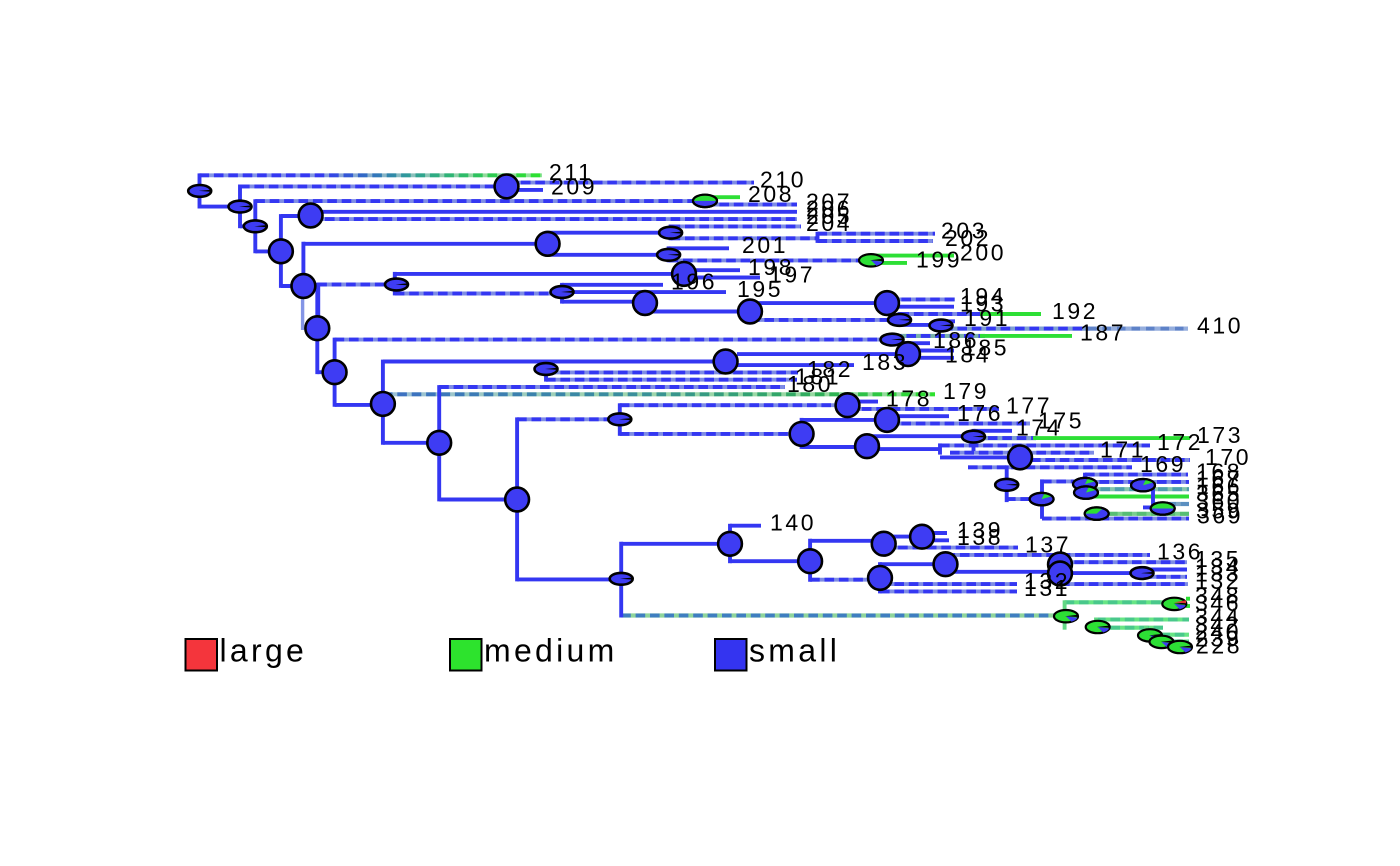 This screenshot has width=1400, height=866. What do you see at coordinates (1047, 588) in the screenshot?
I see `svg-text: 131` at bounding box center [1047, 588].